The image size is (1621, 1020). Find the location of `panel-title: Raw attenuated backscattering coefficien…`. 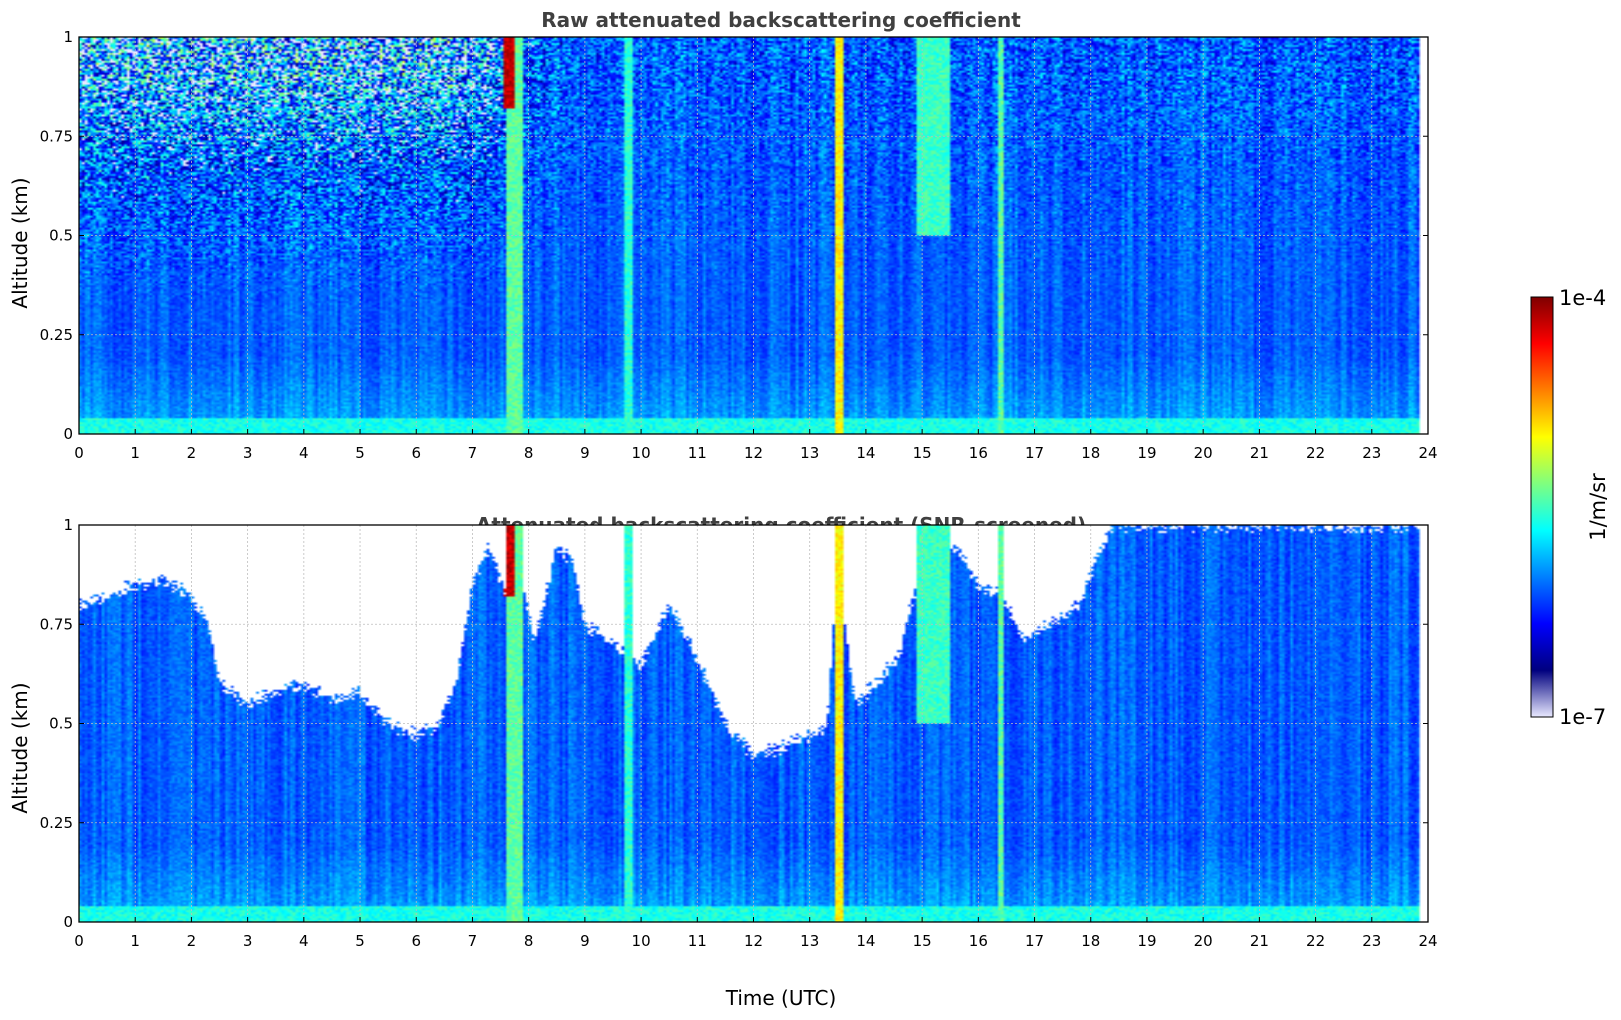

panel-title: Raw attenuated backscattering coefficien… is located at coordinates (781, 20).